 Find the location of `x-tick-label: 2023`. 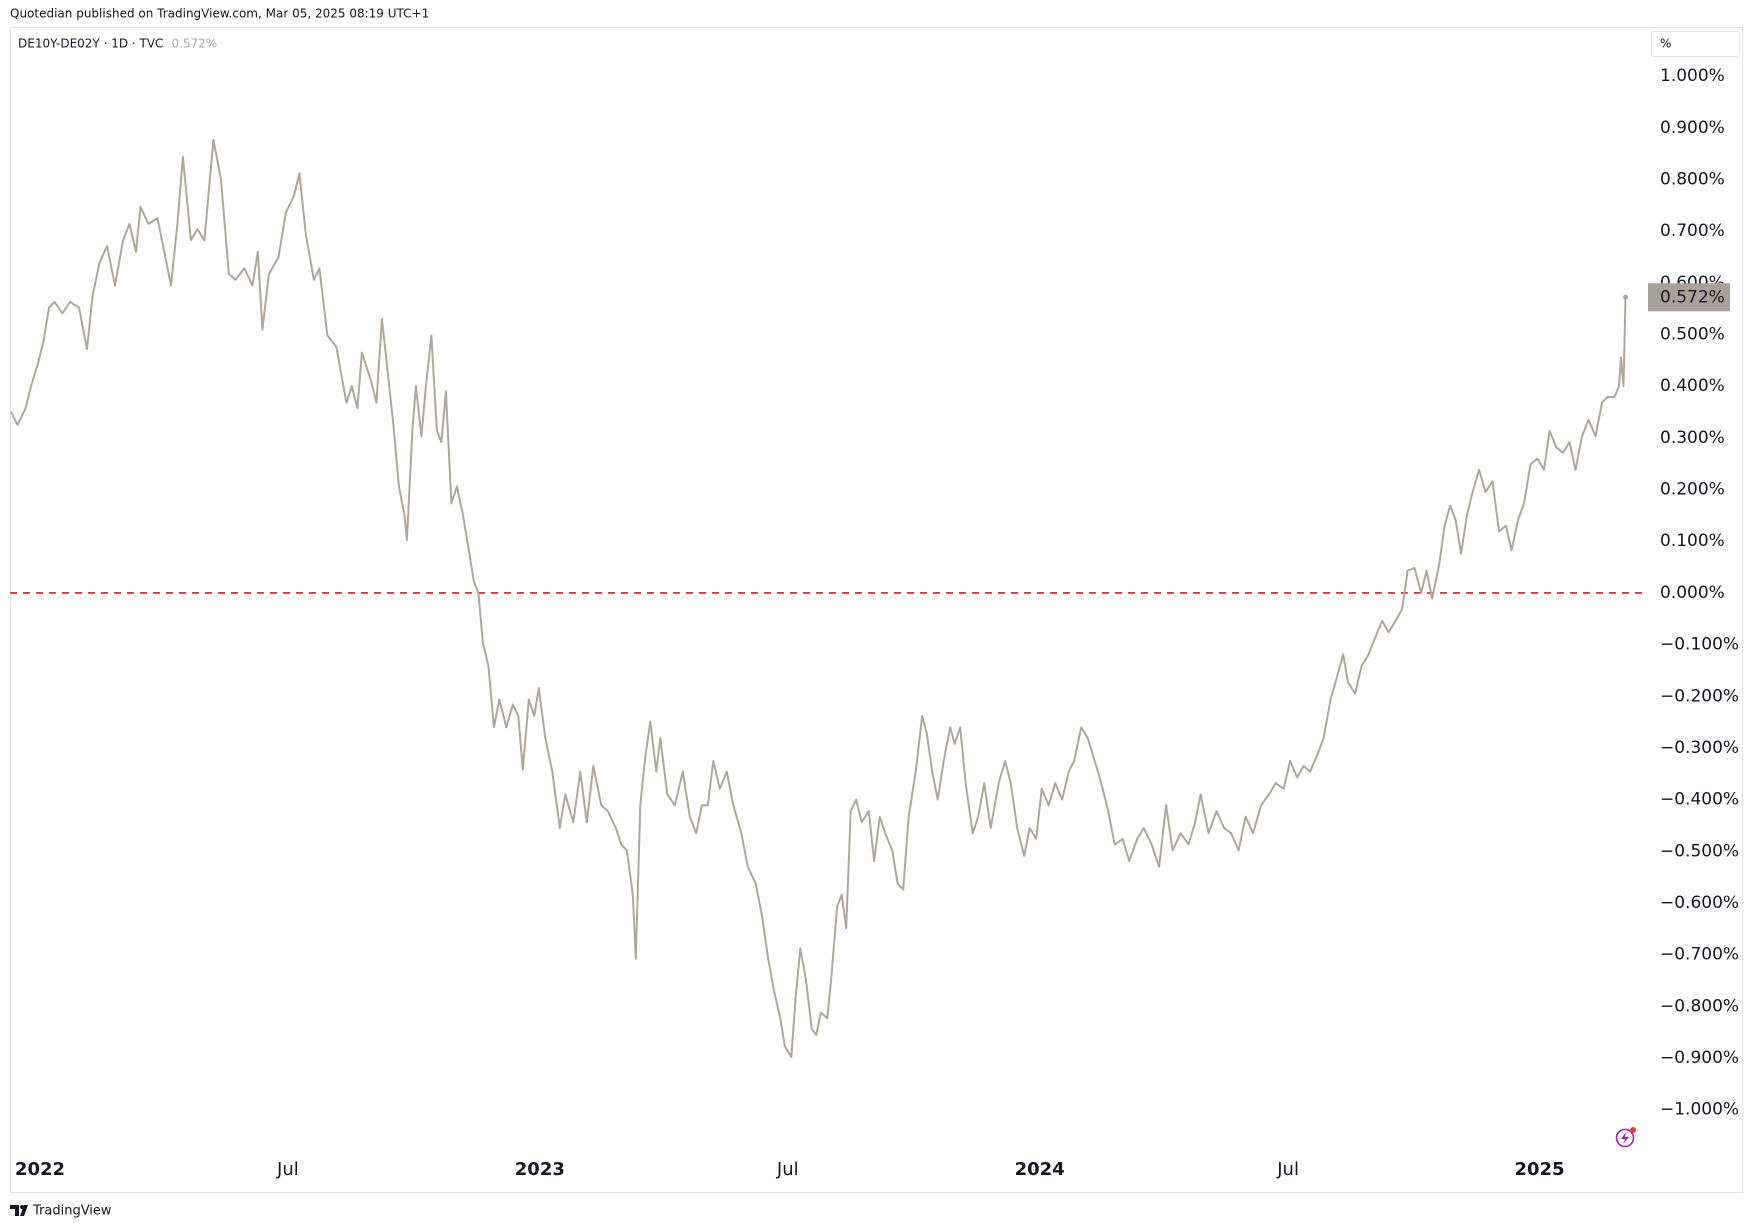

x-tick-label: 2023 is located at coordinates (540, 1169).